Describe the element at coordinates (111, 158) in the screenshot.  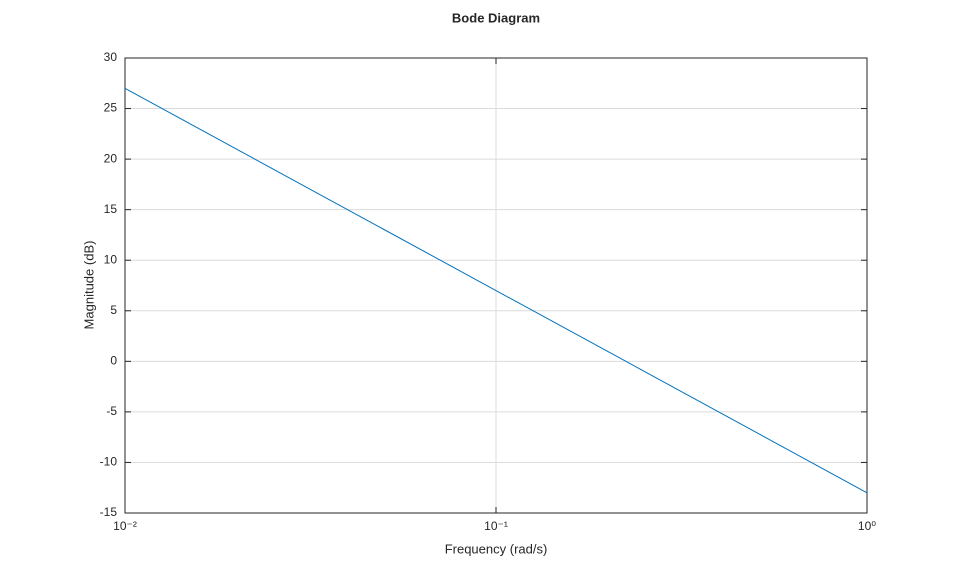
I see `y-tick-label: 20` at that location.